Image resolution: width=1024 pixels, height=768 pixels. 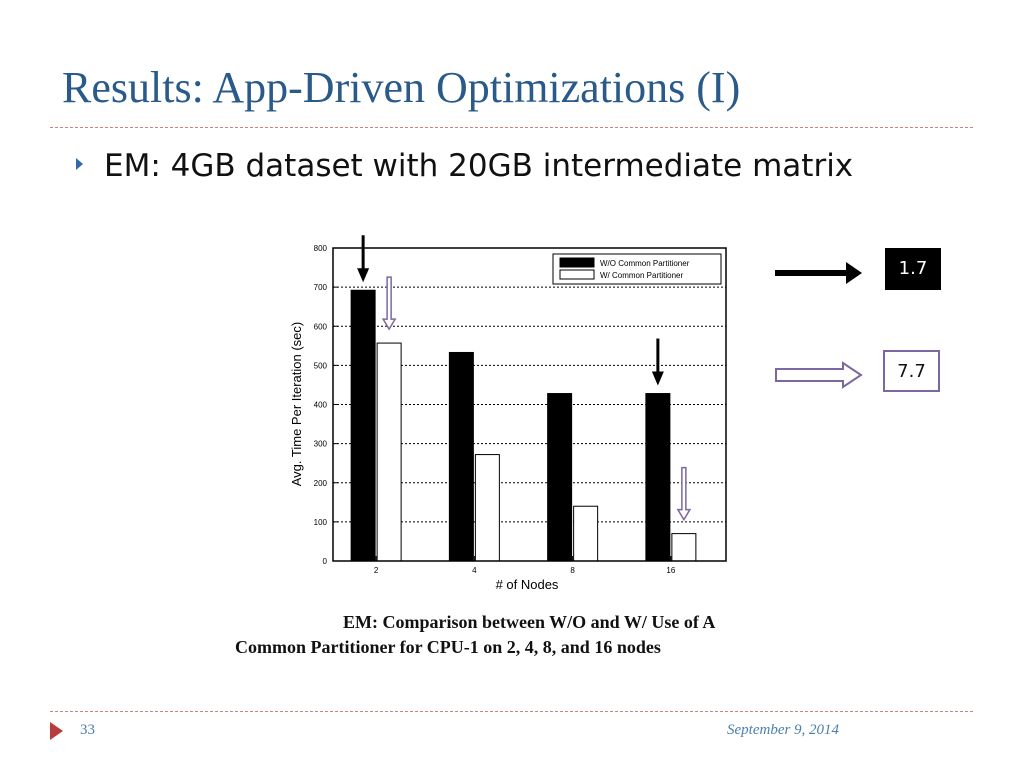 What do you see at coordinates (321, 444) in the screenshot?
I see `y-tick-label: 300` at bounding box center [321, 444].